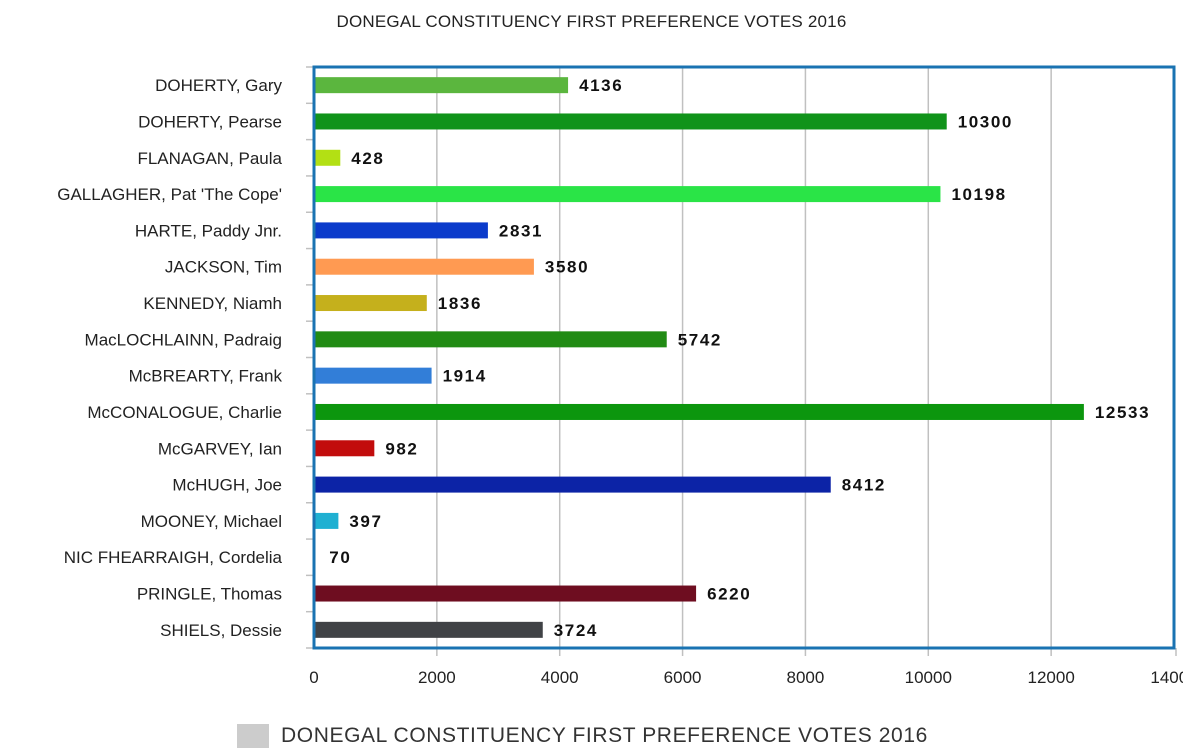  What do you see at coordinates (218, 85) in the screenshot?
I see `category-label: DOHERTY, Gary` at bounding box center [218, 85].